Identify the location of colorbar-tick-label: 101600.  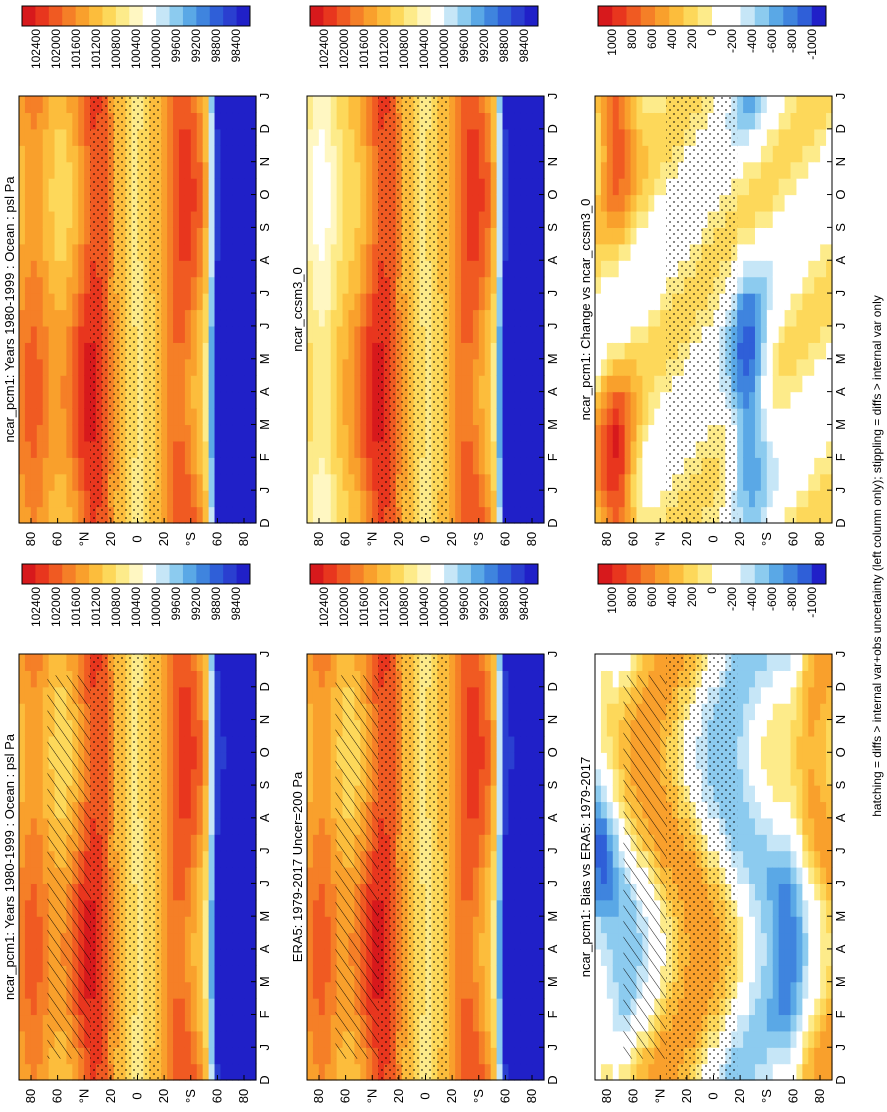
(364, 49).